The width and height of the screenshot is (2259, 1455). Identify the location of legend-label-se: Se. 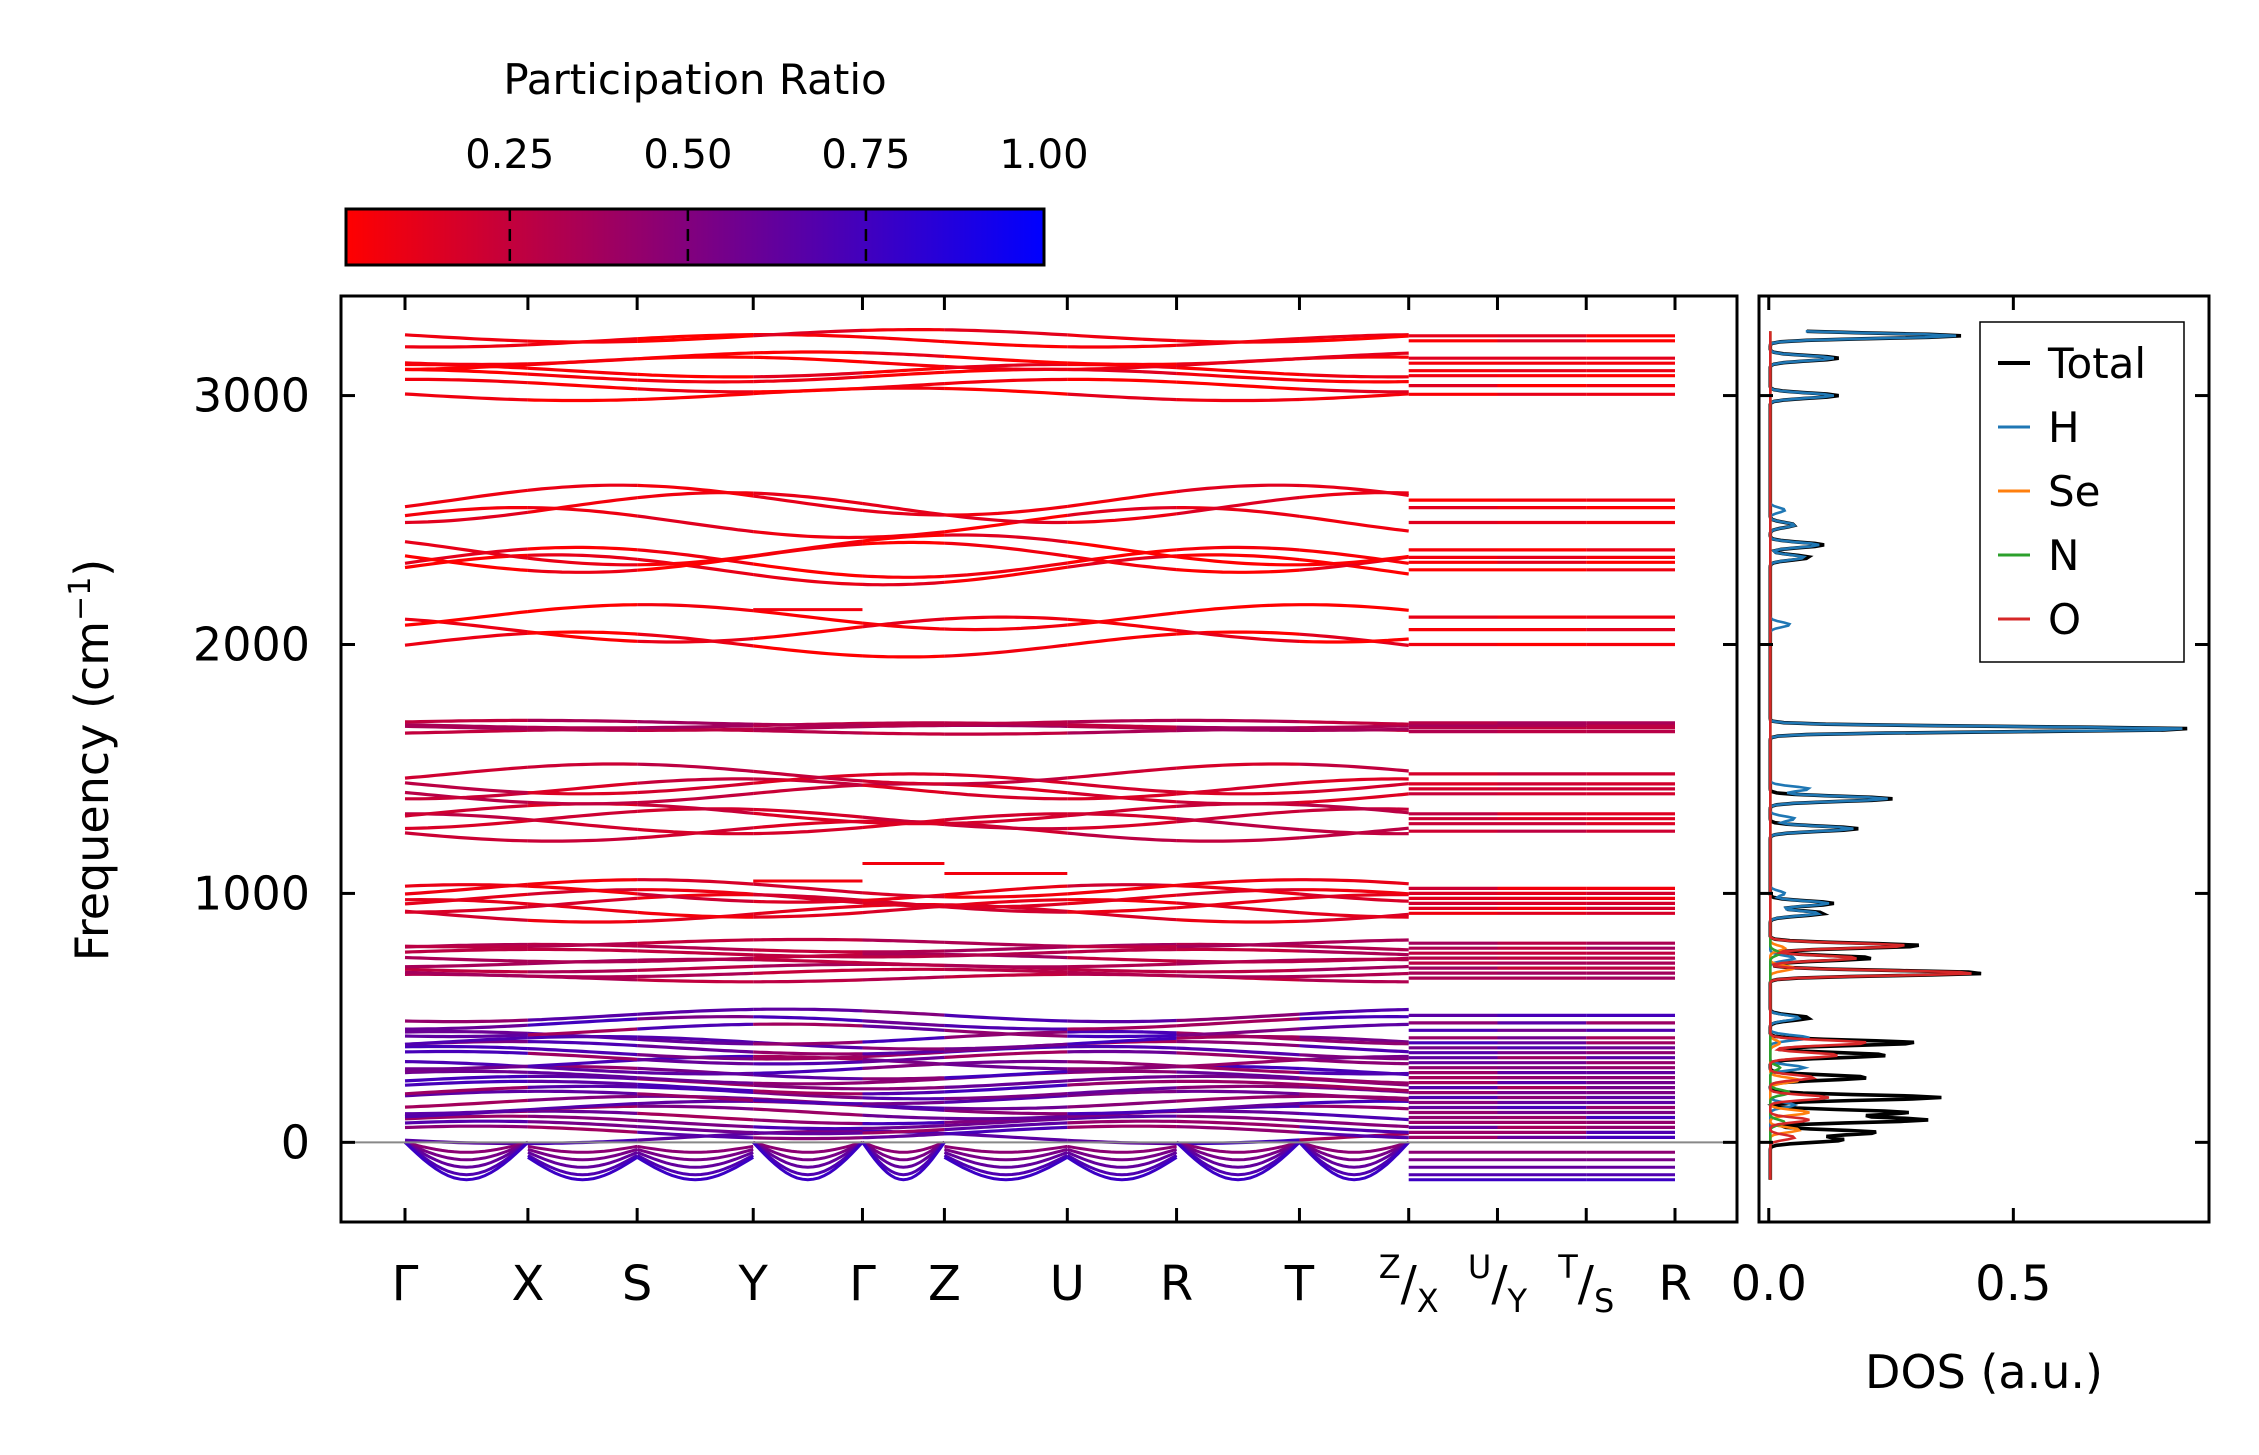
(2074, 491).